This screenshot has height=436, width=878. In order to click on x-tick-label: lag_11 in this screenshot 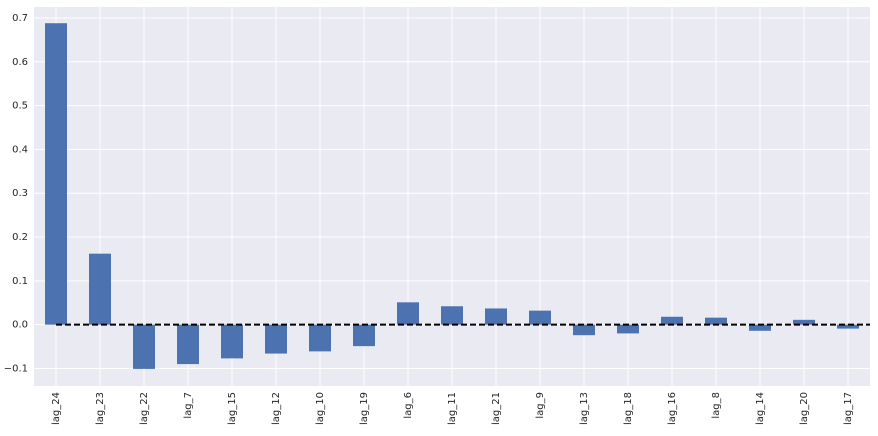, I will do `click(452, 408)`.